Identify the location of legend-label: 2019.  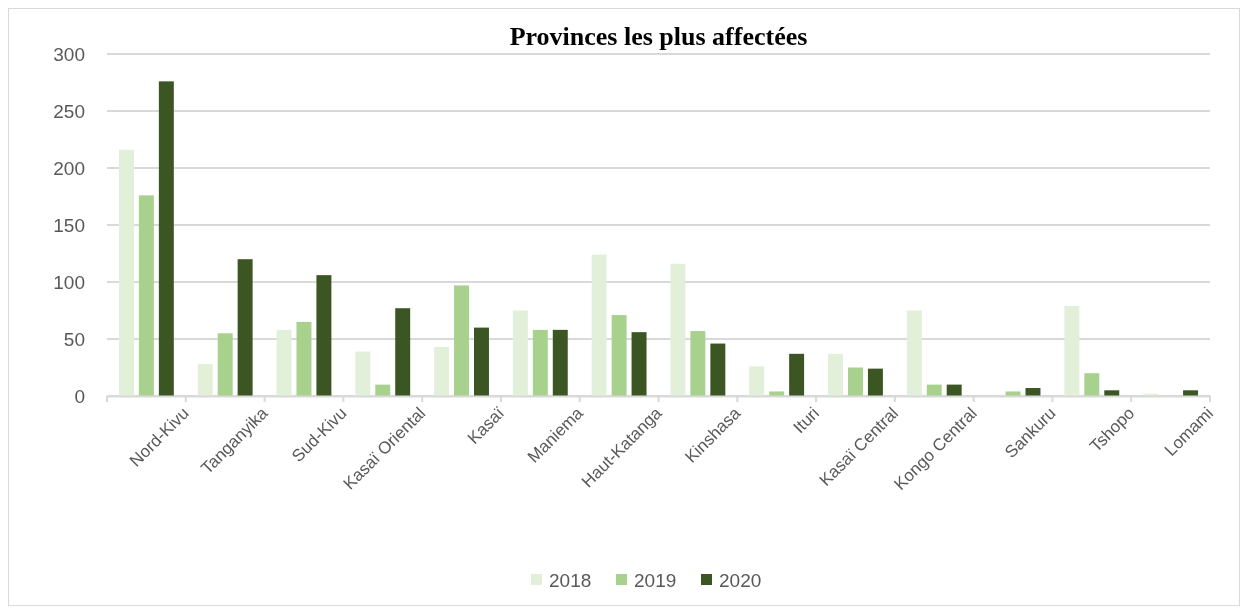
(655, 580).